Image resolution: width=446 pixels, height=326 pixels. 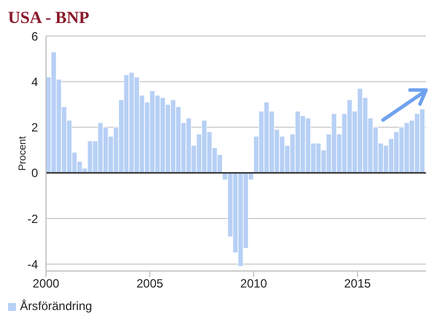 What do you see at coordinates (150, 283) in the screenshot?
I see `x-tick-label: 2005` at bounding box center [150, 283].